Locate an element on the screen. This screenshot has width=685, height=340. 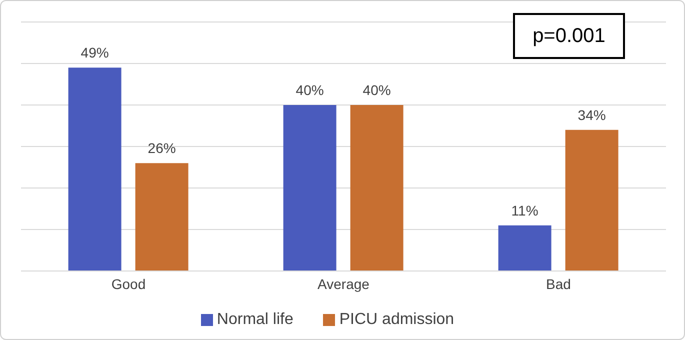
x-tick-label: Bad is located at coordinates (558, 284).